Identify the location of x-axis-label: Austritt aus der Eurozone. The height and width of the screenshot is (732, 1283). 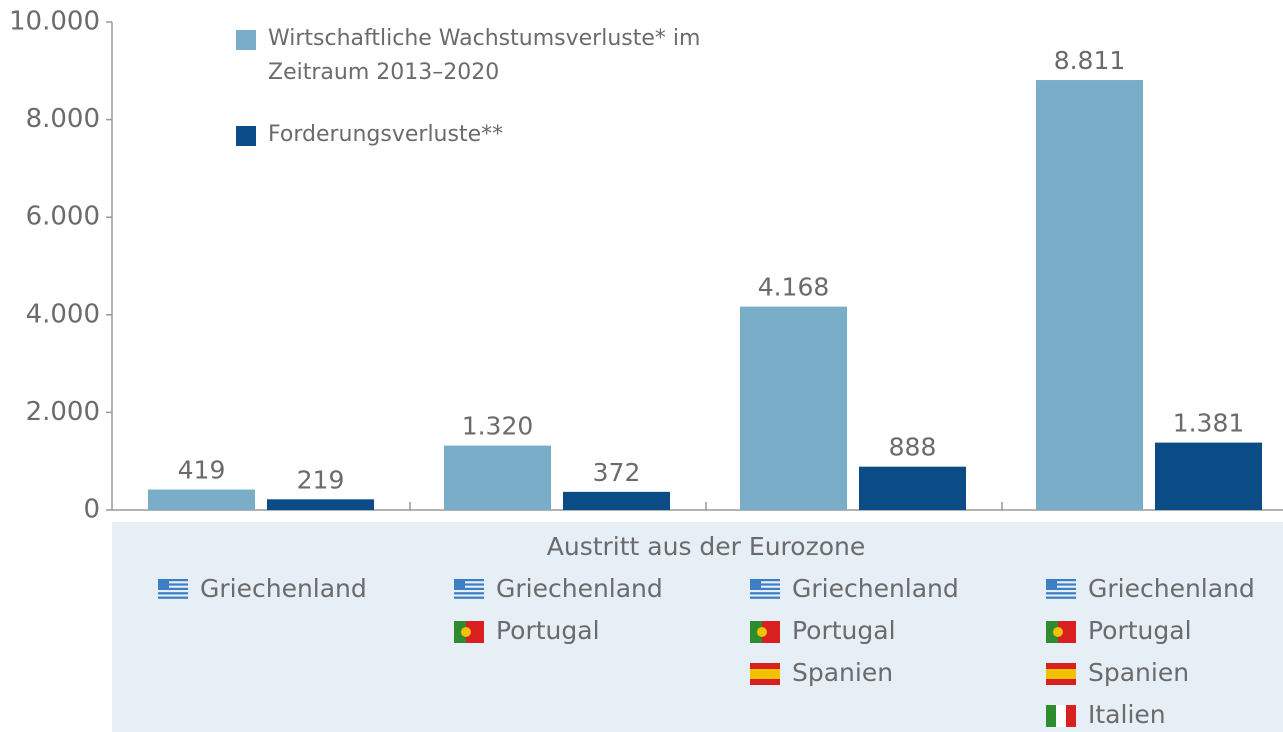
(706, 546).